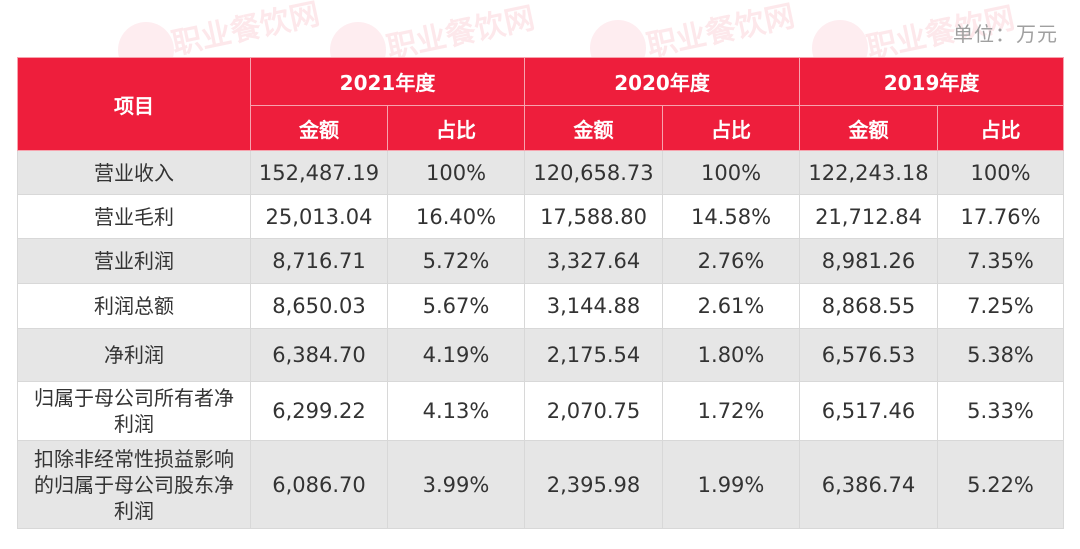  Describe the element at coordinates (731, 261) in the screenshot. I see `cell-value: 2.76%` at that location.